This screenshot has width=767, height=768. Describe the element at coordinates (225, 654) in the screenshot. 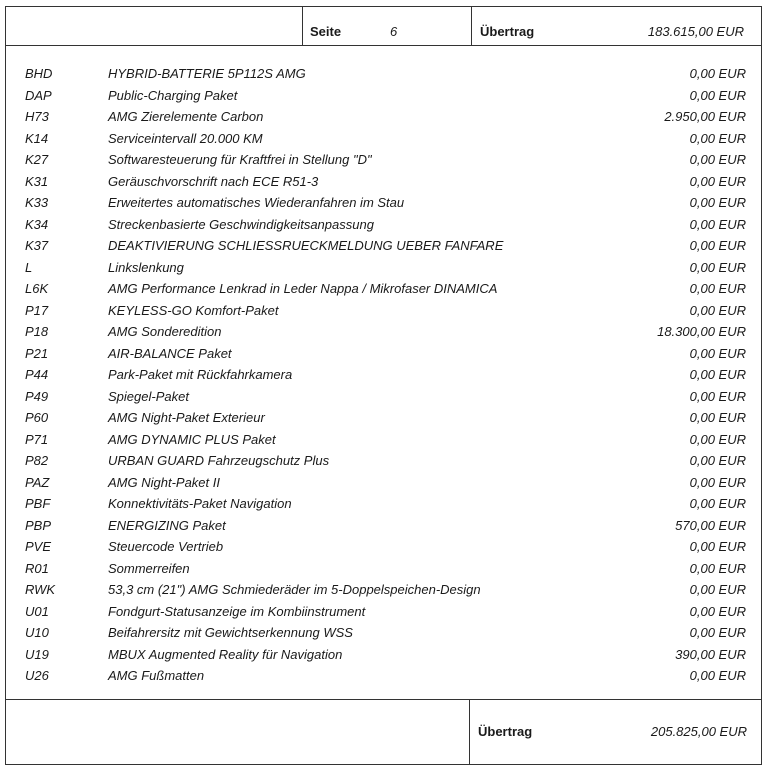

I see `item-description: MBUX Augmented Reality für Navigation` at that location.